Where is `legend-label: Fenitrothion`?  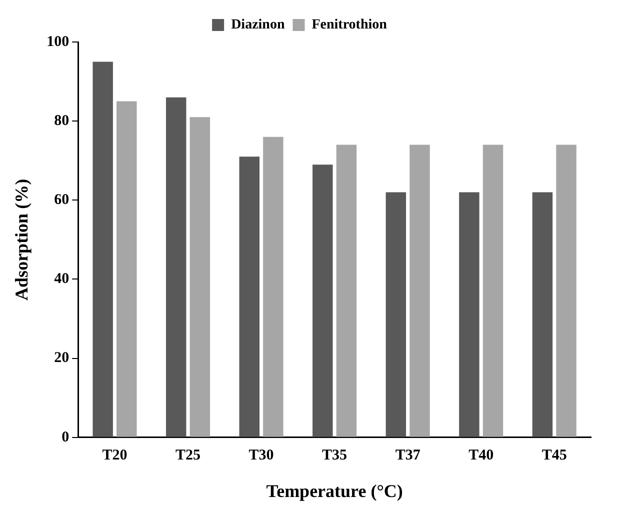
legend-label: Fenitrothion is located at coordinates (350, 25).